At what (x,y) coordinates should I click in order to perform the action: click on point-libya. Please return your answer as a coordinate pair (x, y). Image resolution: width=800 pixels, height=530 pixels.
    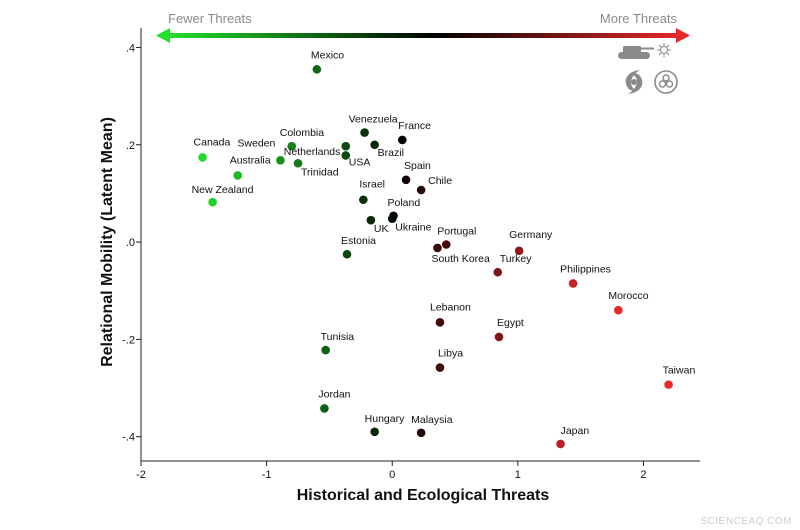
    Looking at the image, I should click on (440, 367).